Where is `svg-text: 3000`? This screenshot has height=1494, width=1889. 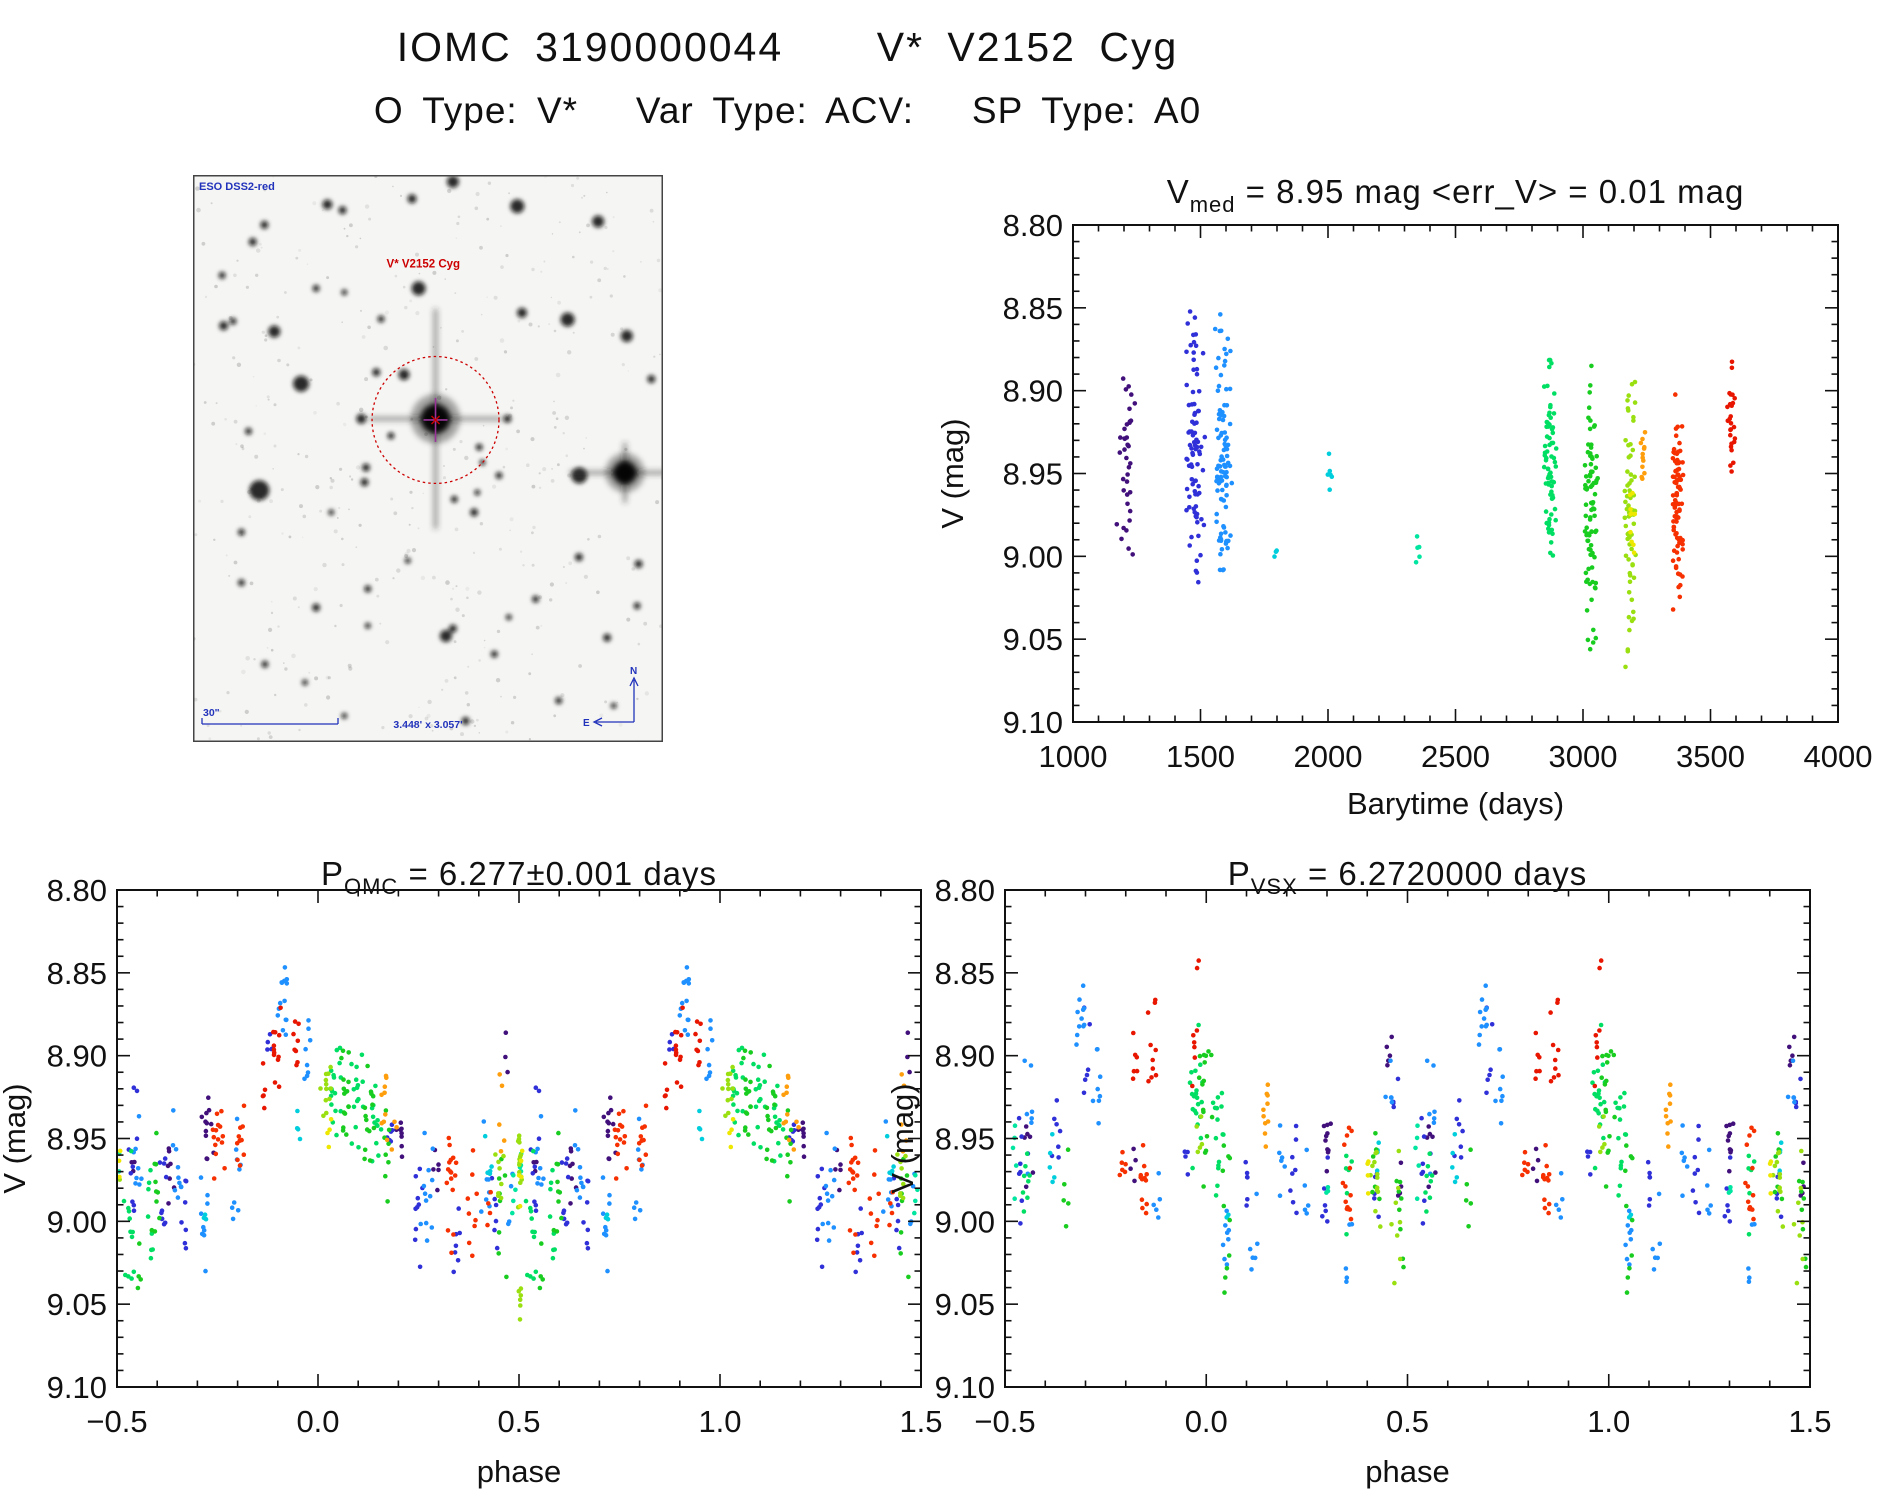
svg-text: 3000 is located at coordinates (1583, 756).